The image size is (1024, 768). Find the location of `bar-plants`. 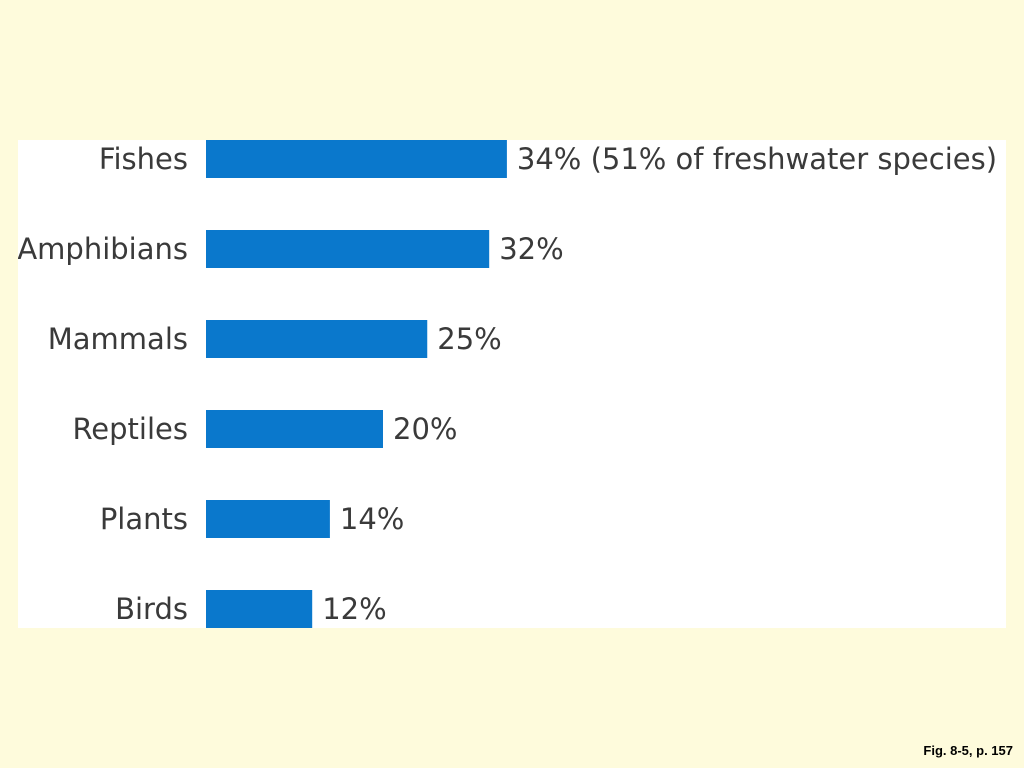

bar-plants is located at coordinates (268, 519).